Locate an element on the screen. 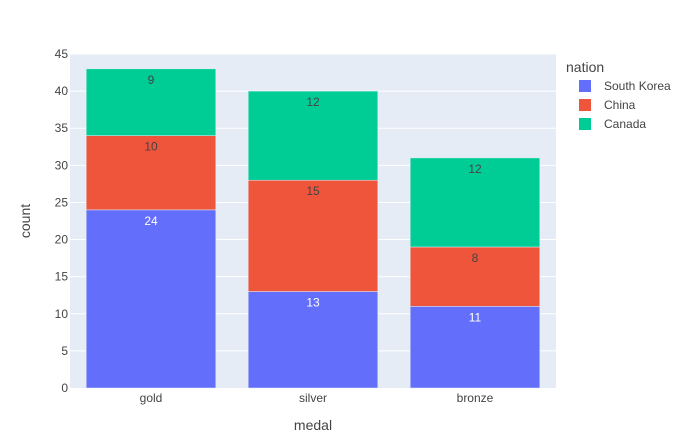  legend-item: Canada is located at coordinates (612, 124).